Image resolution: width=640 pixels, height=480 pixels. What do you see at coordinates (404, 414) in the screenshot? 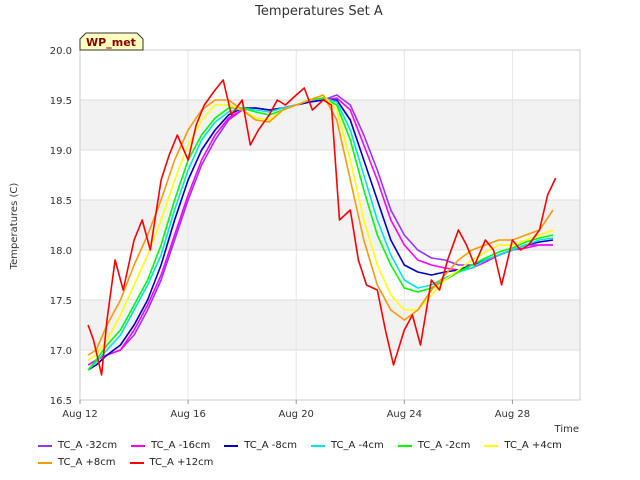
I see `x-tick-label: Aug 24` at bounding box center [404, 414].